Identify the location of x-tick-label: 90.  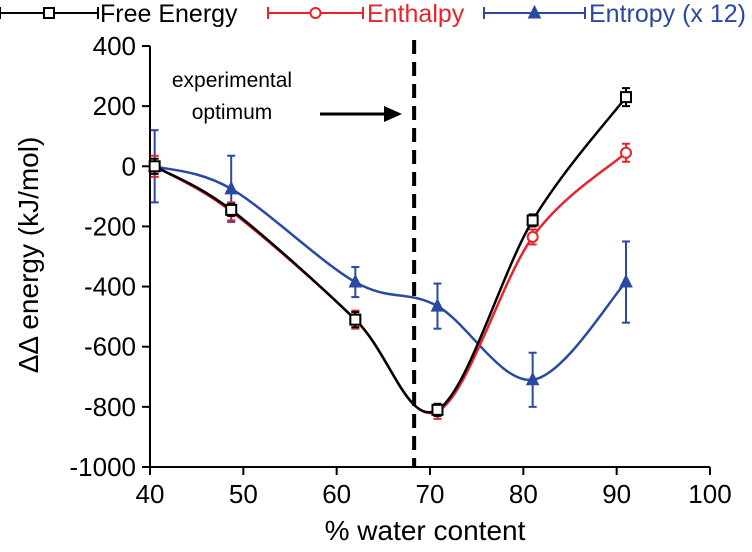
(616, 494).